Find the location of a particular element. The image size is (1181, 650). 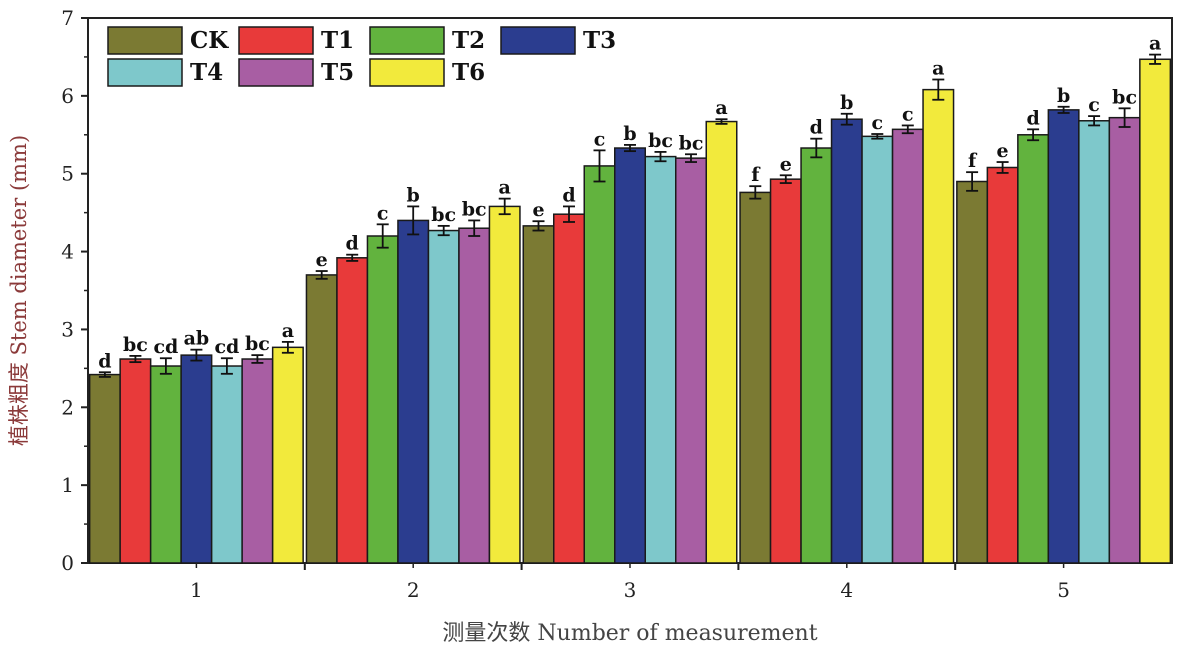

legend-label-t2: T2 is located at coordinates (468, 40).